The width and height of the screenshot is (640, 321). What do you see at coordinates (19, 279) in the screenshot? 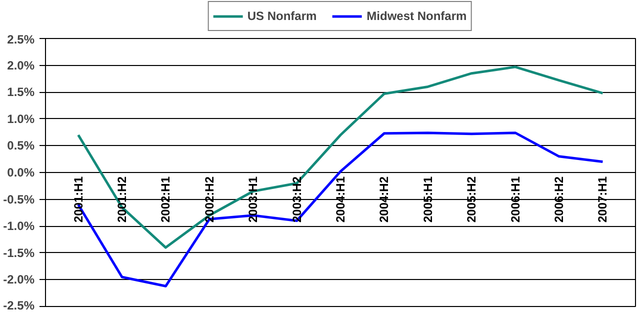
I see `y-tick-label: -2.0%` at bounding box center [19, 279].